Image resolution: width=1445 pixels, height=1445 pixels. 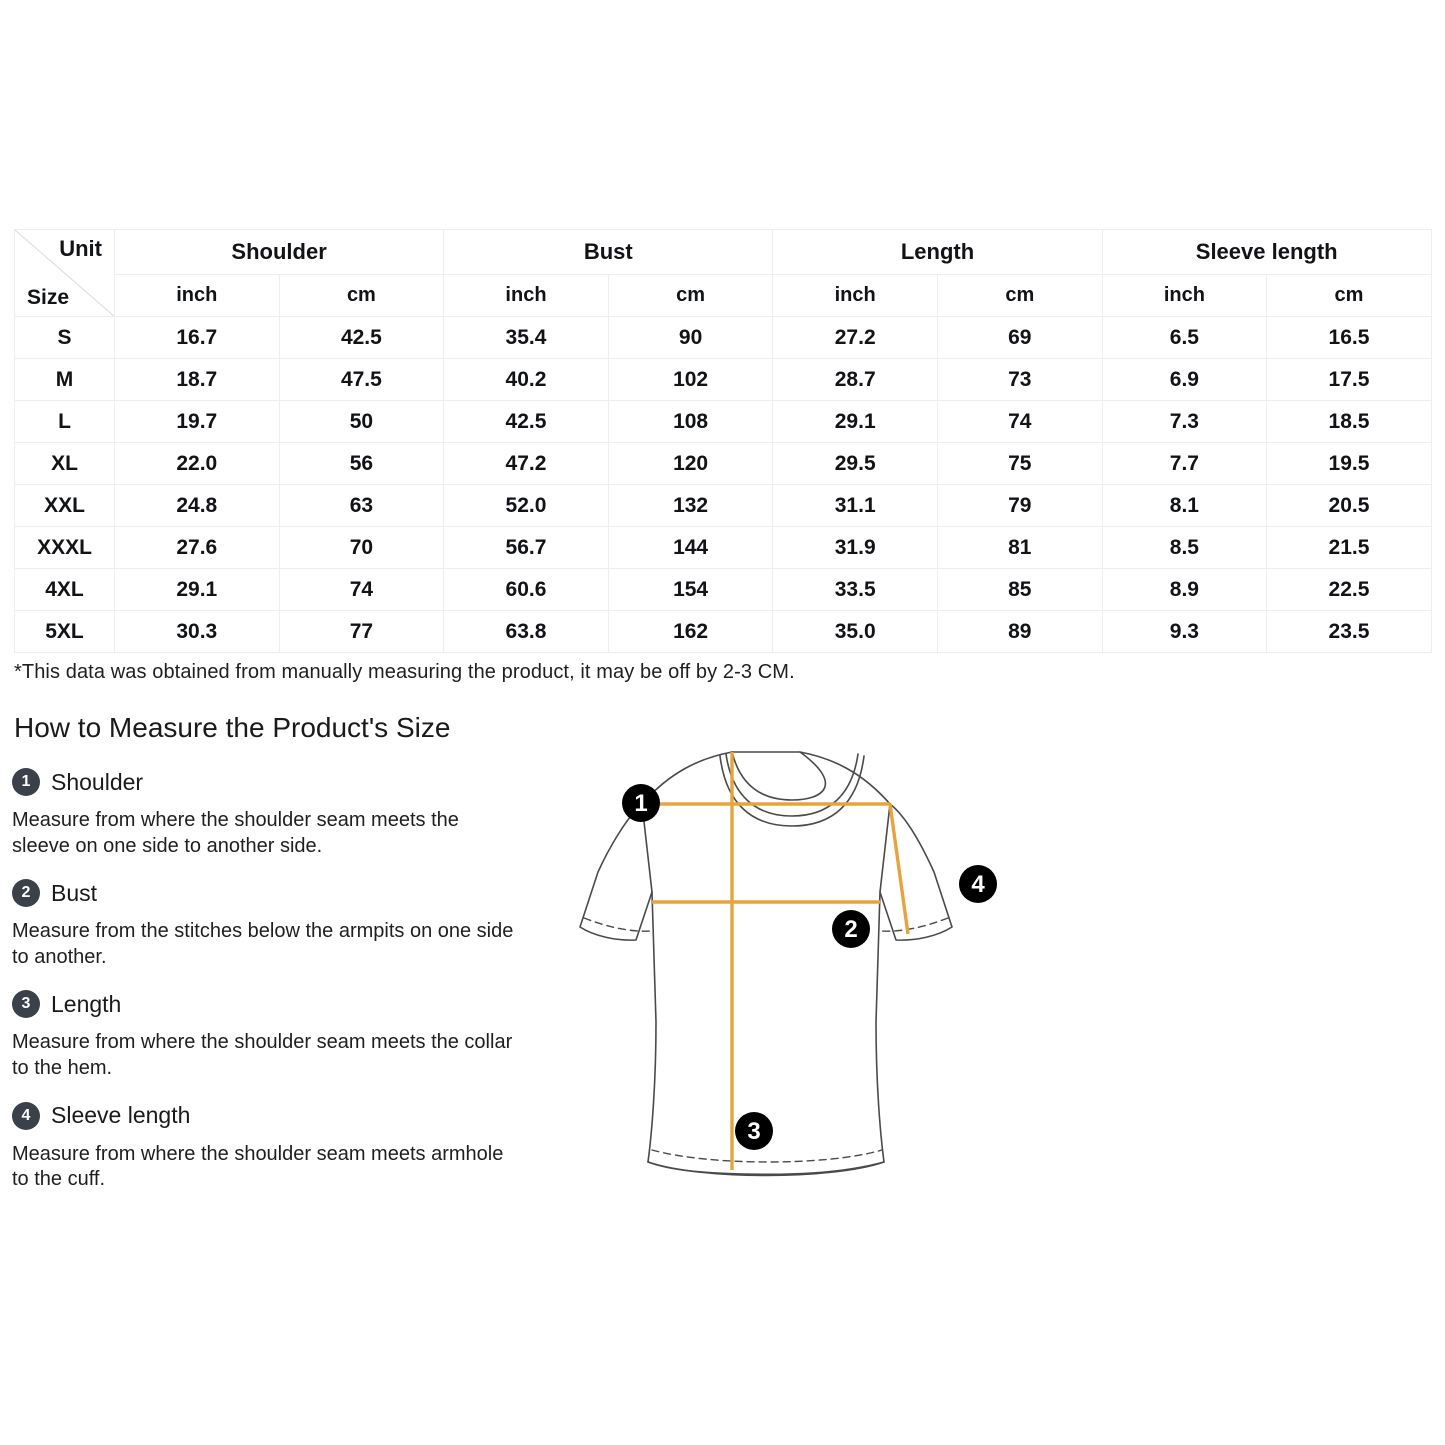 What do you see at coordinates (26, 782) in the screenshot?
I see `step-number-badge: 1` at bounding box center [26, 782].